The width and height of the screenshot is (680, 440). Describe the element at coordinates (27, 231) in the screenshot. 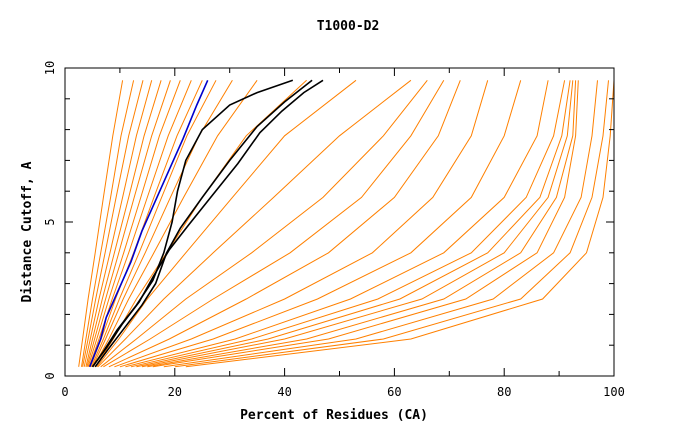

I see `y-axis-label: Distance Cutoff, A` at that location.